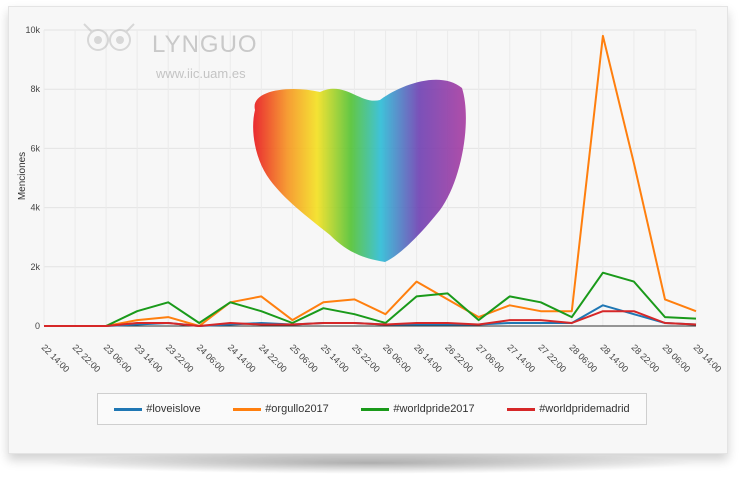 Image resolution: width=744 pixels, height=488 pixels. What do you see at coordinates (180, 358) in the screenshot?
I see `x-tick-label: 23 22:00` at bounding box center [180, 358].